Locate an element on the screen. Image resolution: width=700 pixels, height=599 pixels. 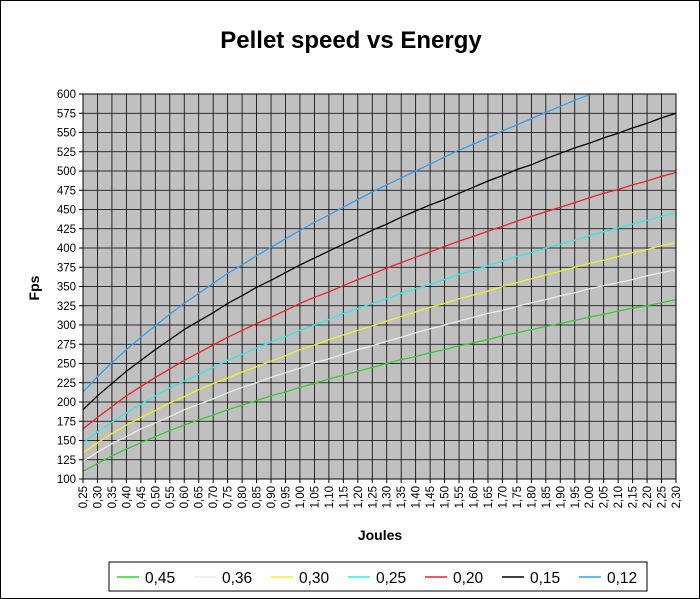
x-tick-label: 1,60 is located at coordinates (475, 497).